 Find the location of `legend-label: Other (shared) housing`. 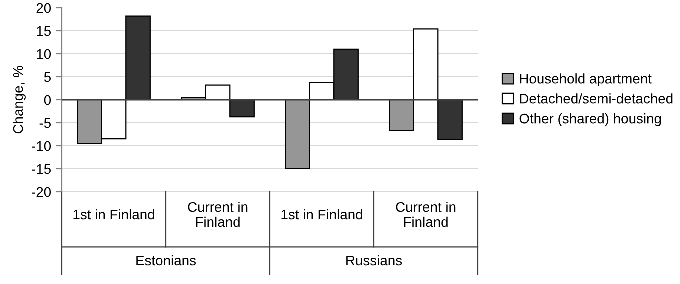

legend-label: Other (shared) housing is located at coordinates (591, 120).